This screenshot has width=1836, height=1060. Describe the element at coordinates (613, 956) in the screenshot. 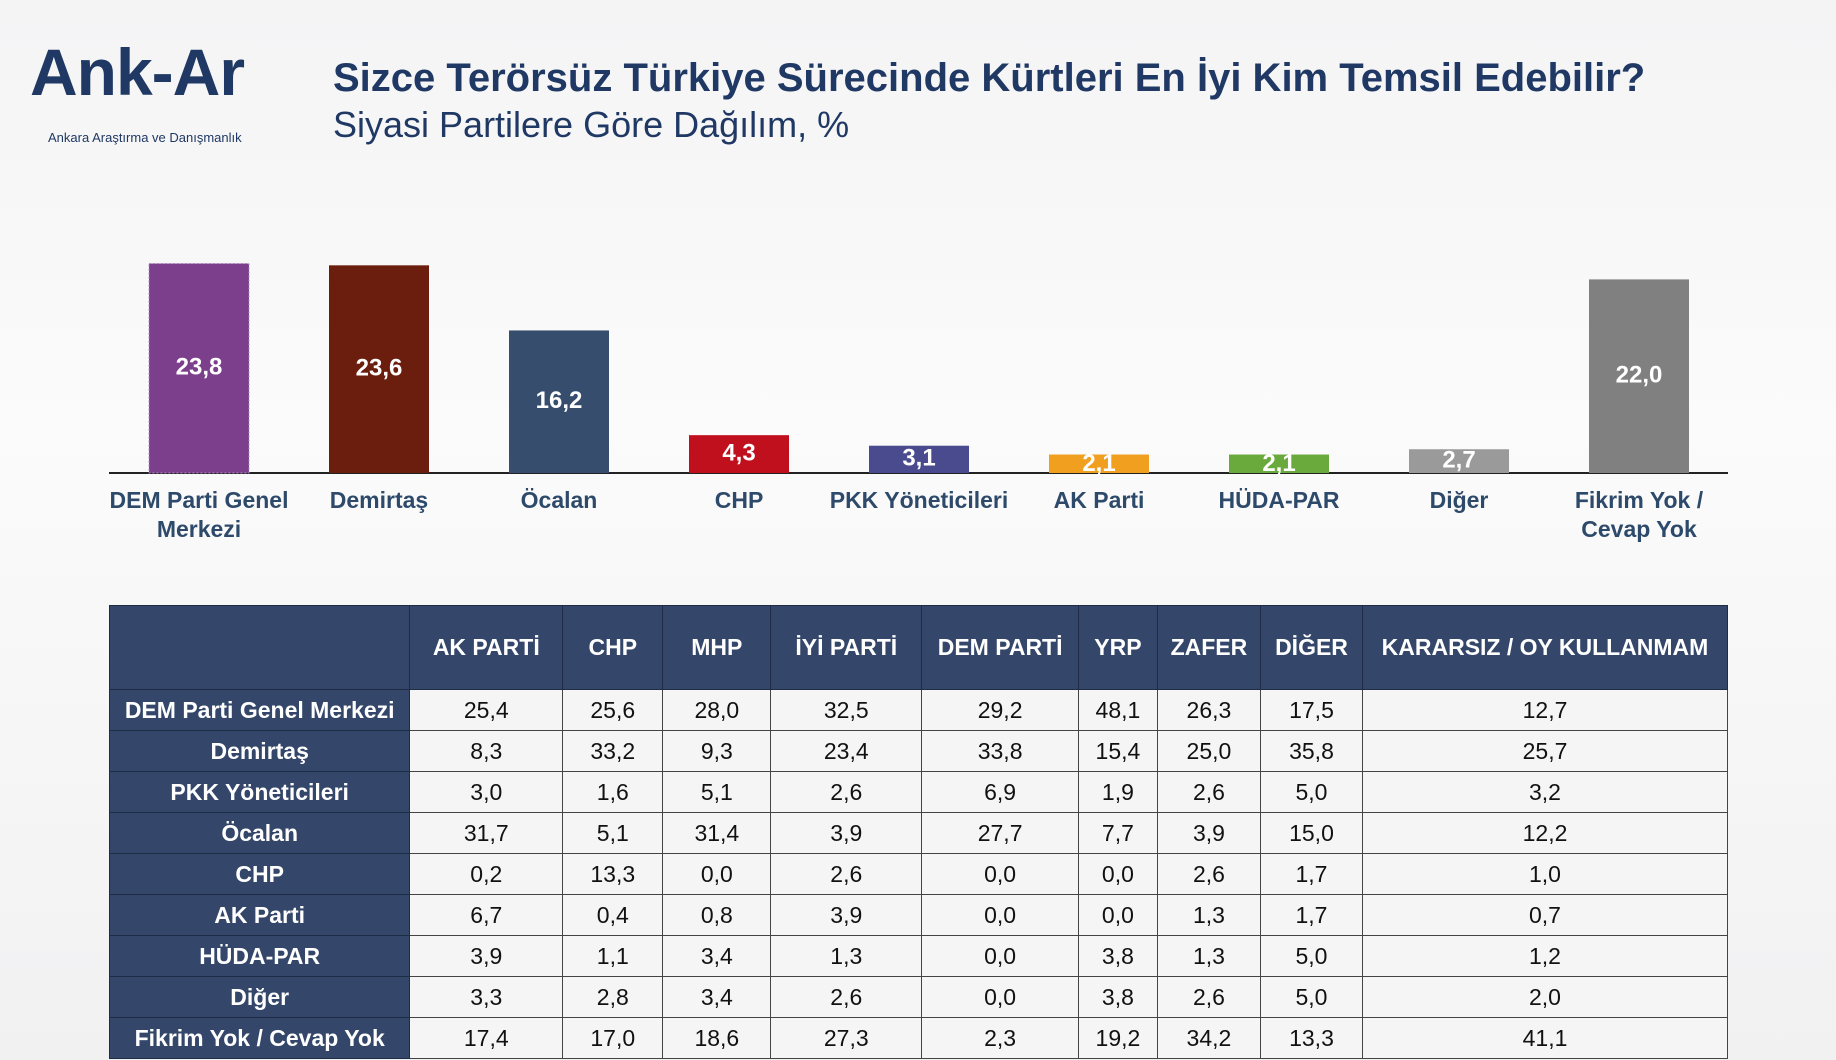

I see `table-cell: 1,1` at that location.